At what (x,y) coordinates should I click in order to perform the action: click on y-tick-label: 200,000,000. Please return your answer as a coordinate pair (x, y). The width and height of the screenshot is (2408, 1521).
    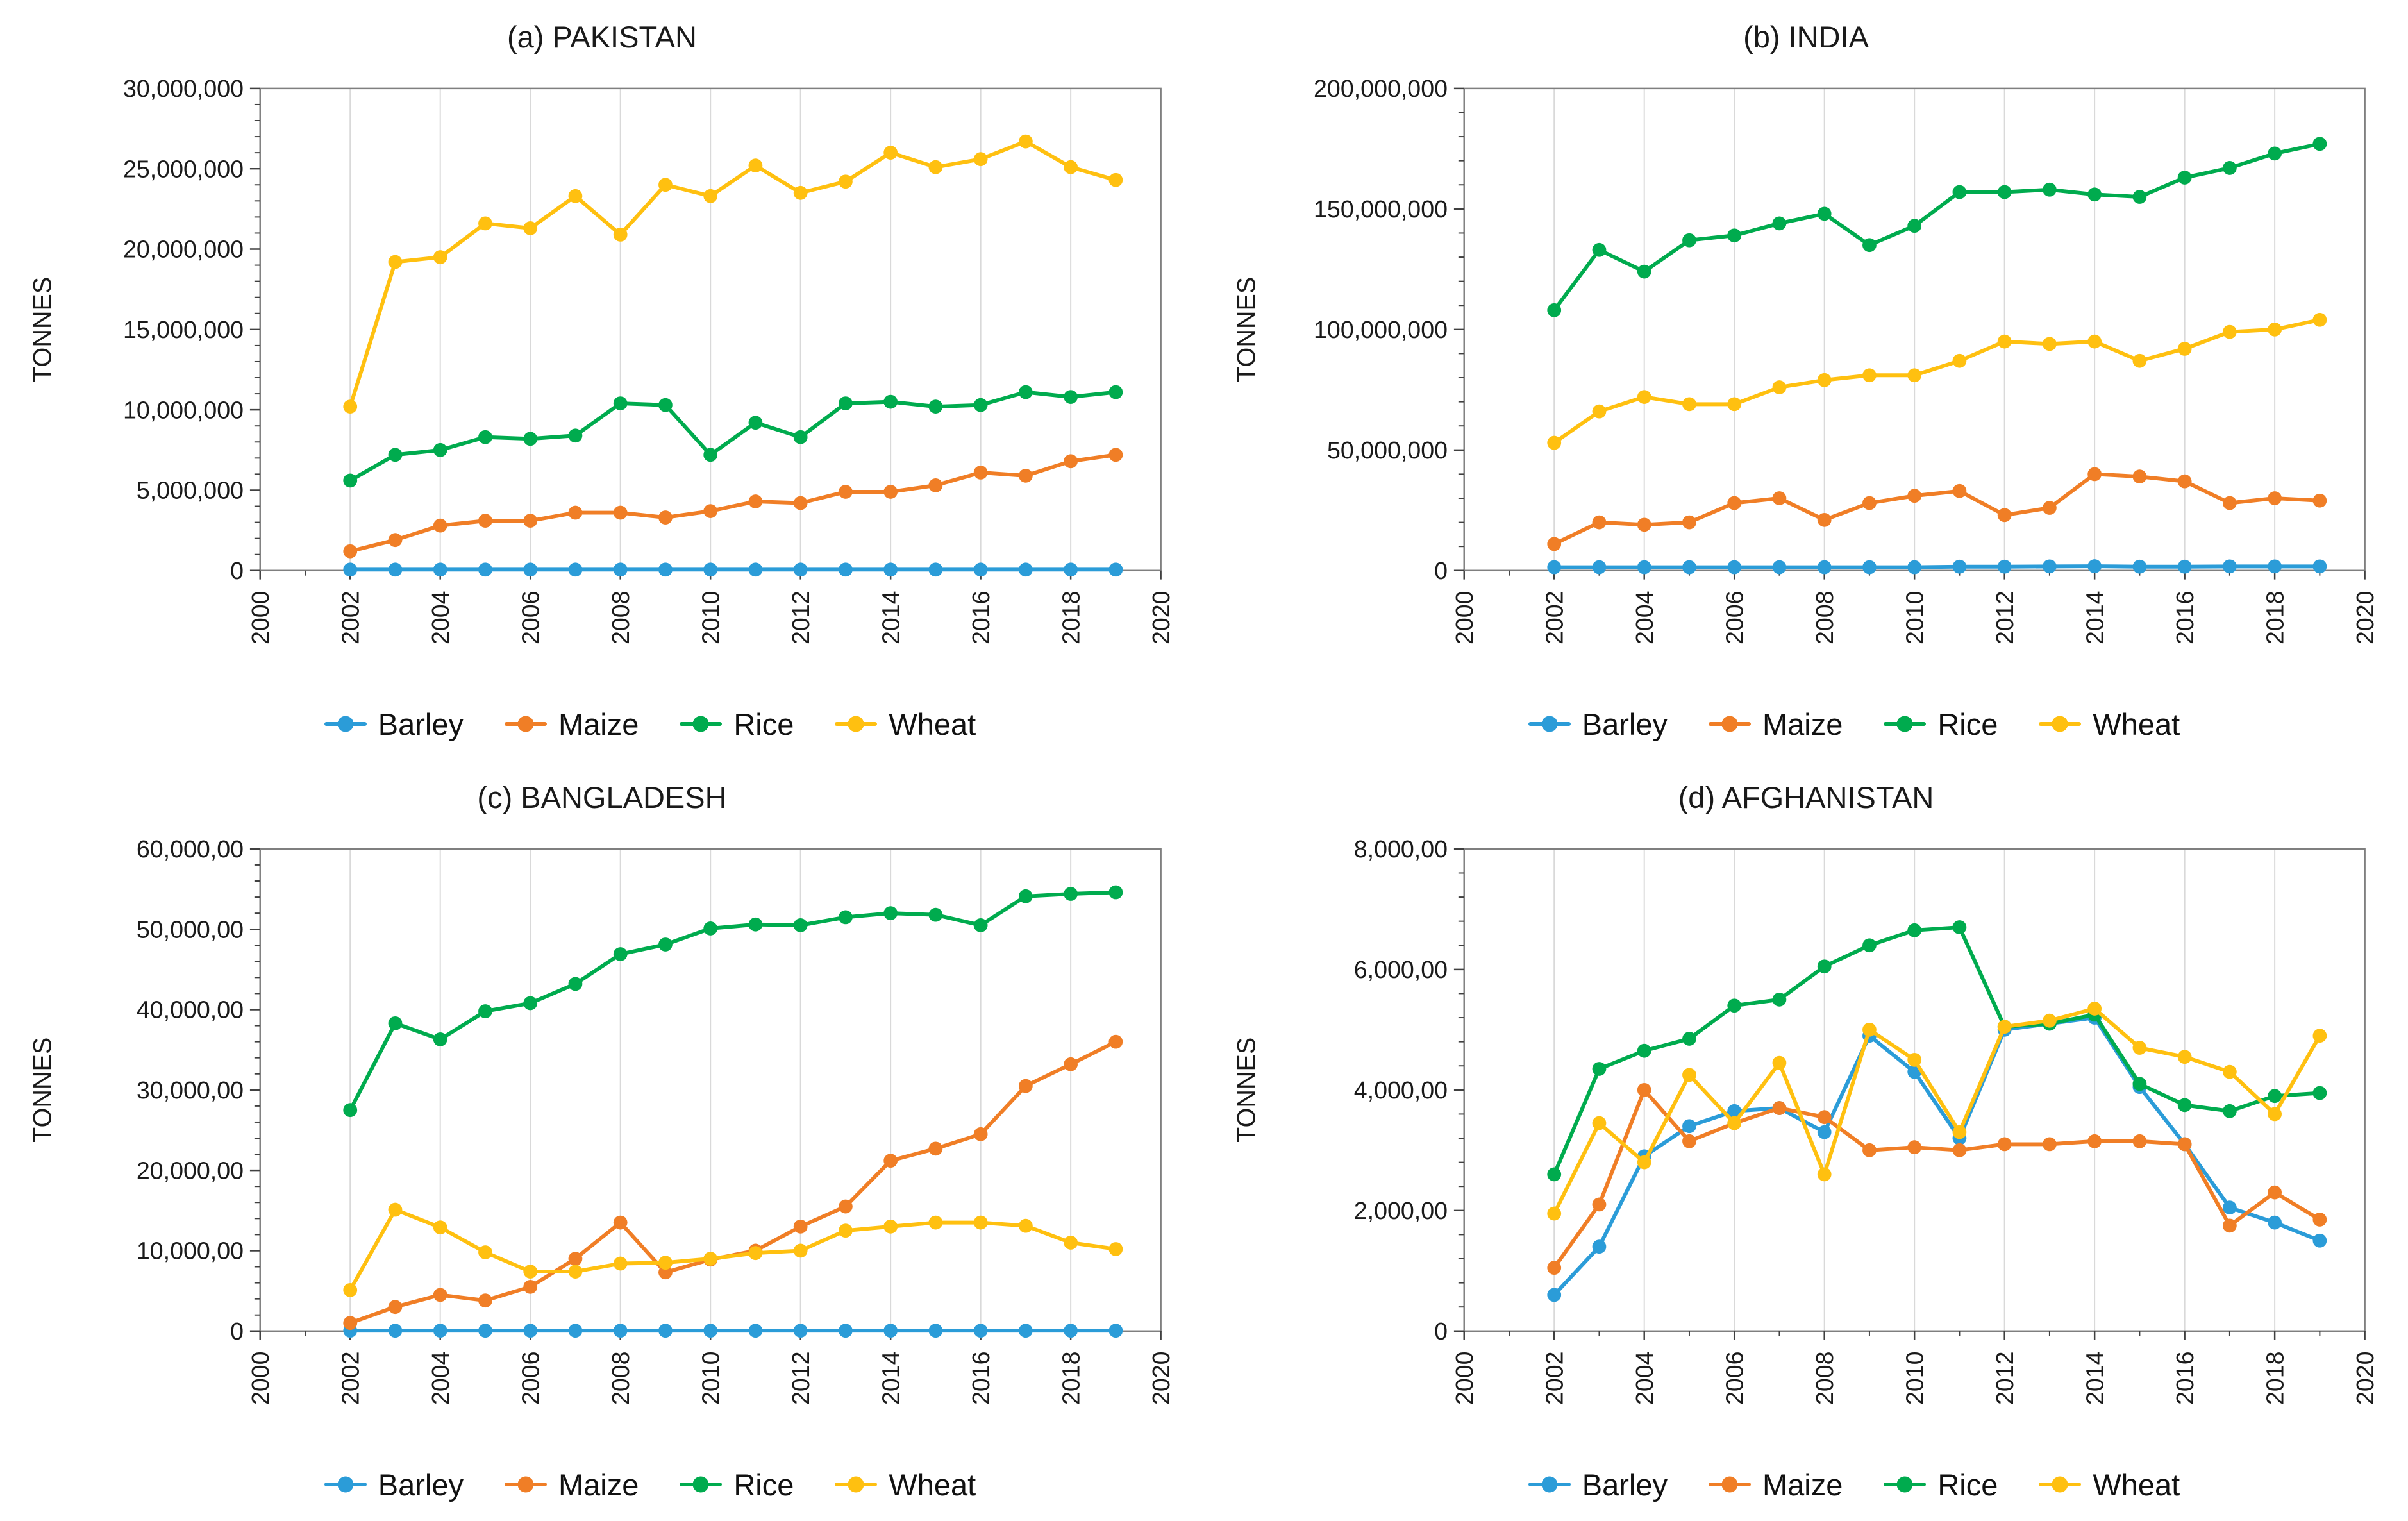
    Looking at the image, I should click on (1381, 88).